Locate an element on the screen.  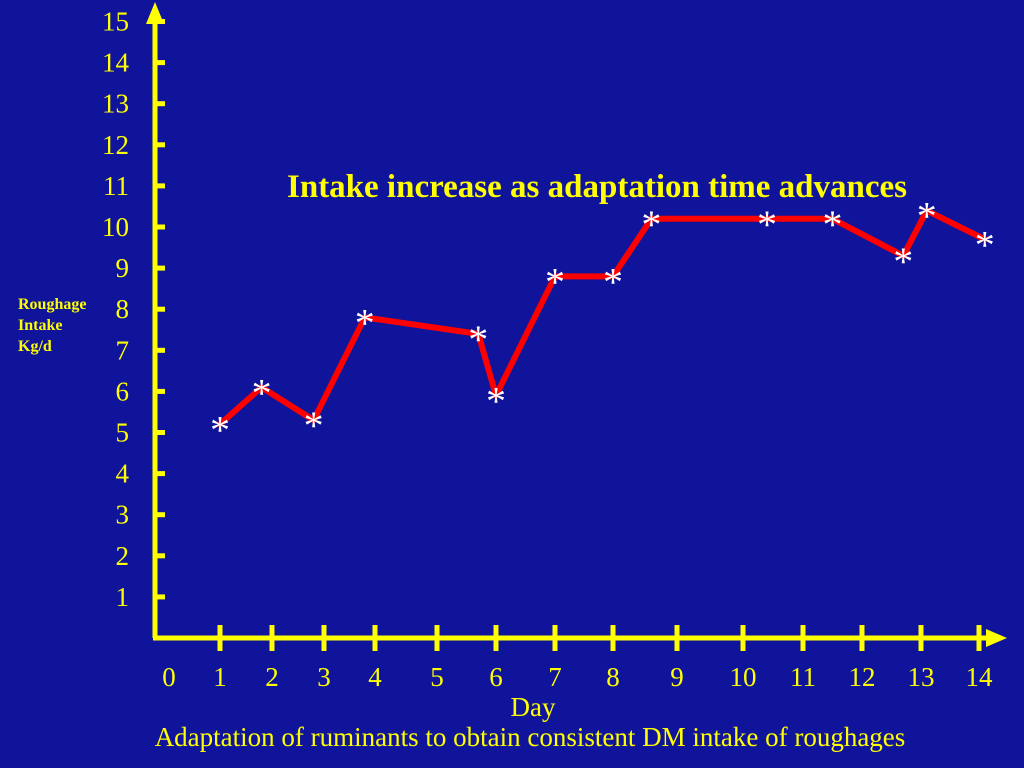
y-axis-label-line-1: Roughage is located at coordinates (52, 304).